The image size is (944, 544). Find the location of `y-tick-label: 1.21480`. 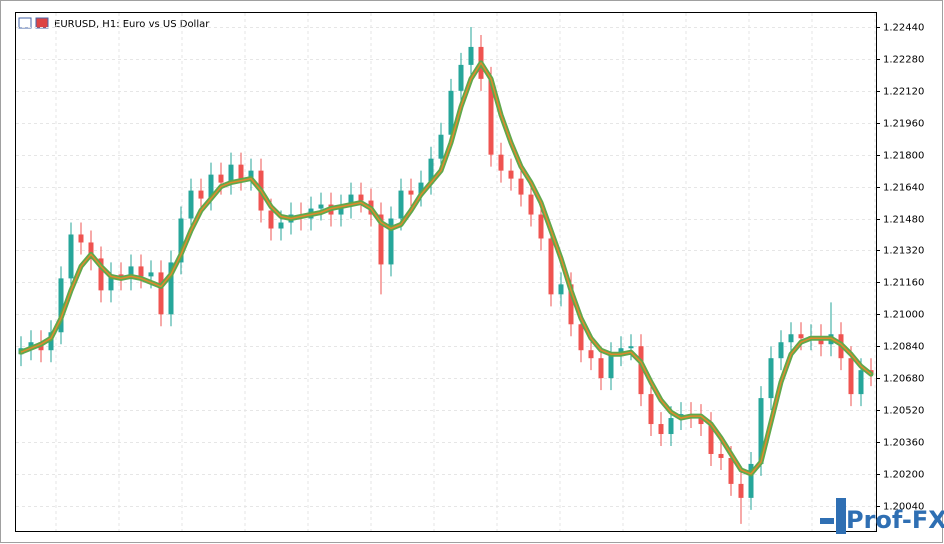

y-tick-label: 1.21480 is located at coordinates (903, 220).